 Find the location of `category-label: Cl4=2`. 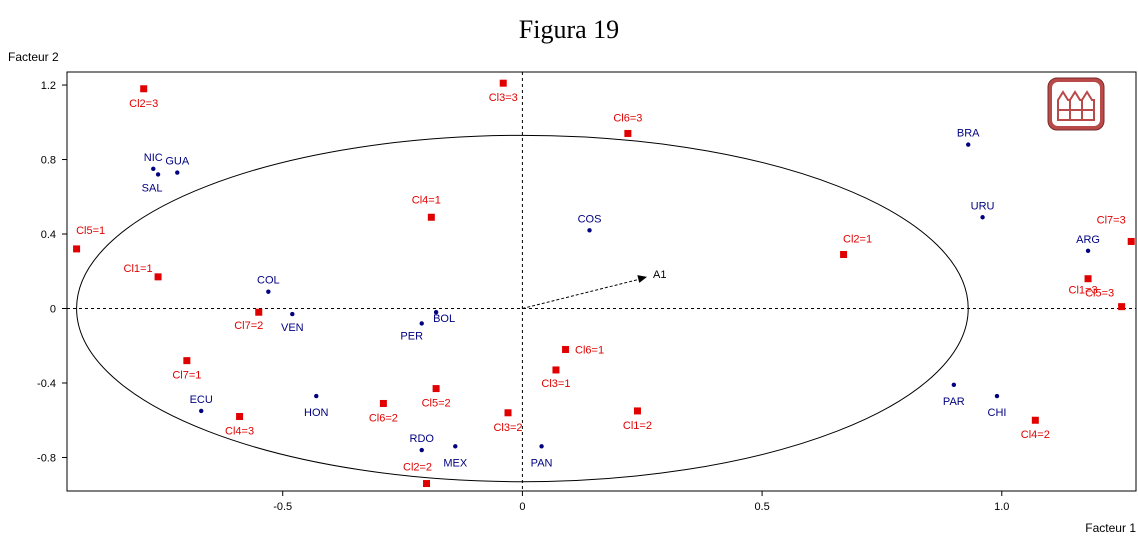

category-label: Cl4=2 is located at coordinates (1035, 435).